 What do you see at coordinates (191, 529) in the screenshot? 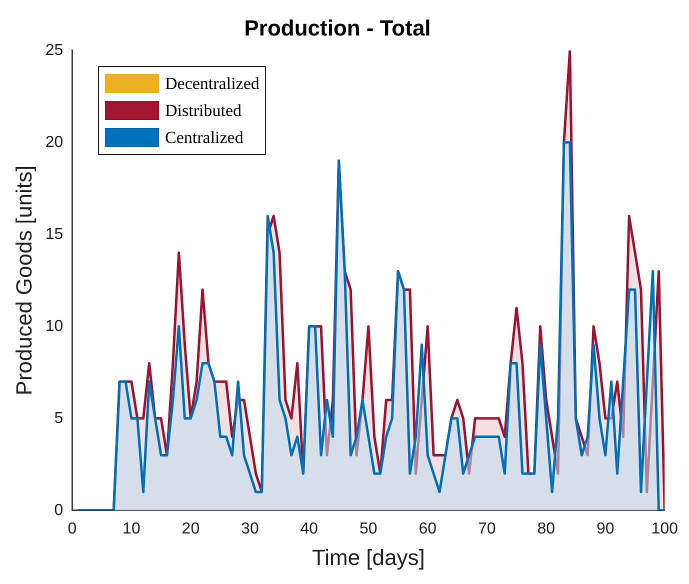
I see `x-tick-label: 20` at bounding box center [191, 529].